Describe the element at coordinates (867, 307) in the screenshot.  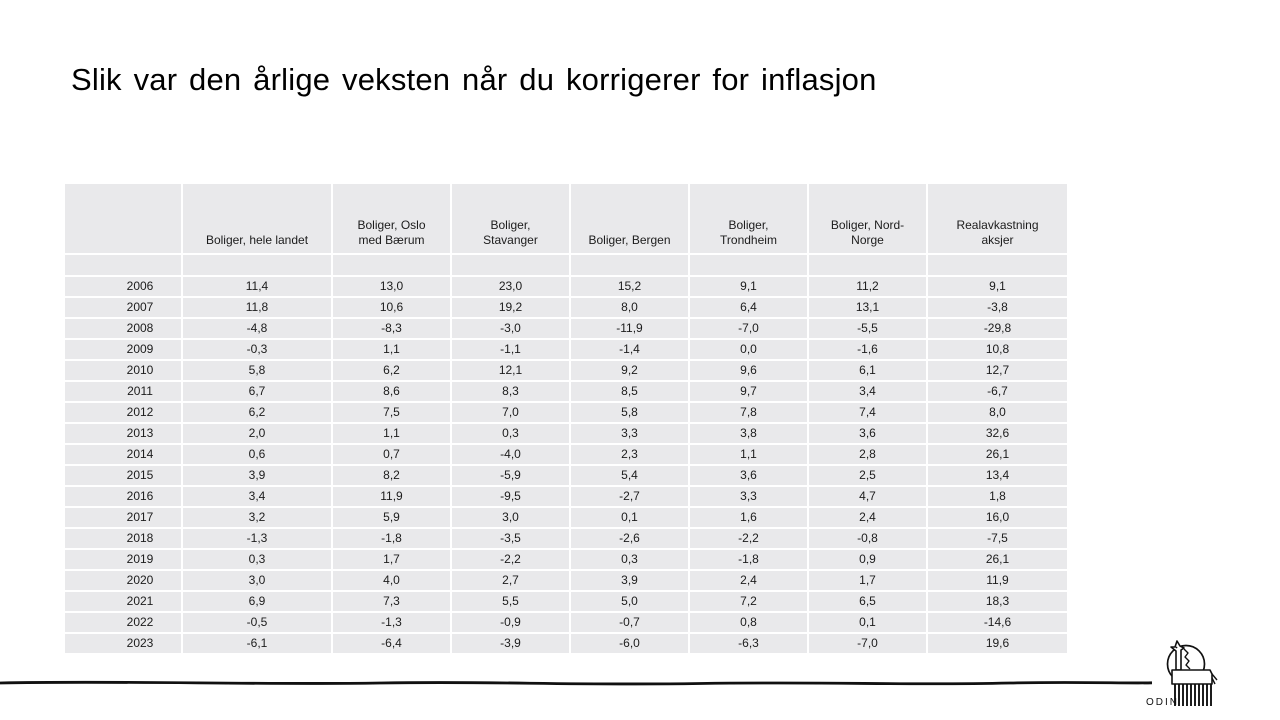
I see `value-cell: 13,1` at that location.